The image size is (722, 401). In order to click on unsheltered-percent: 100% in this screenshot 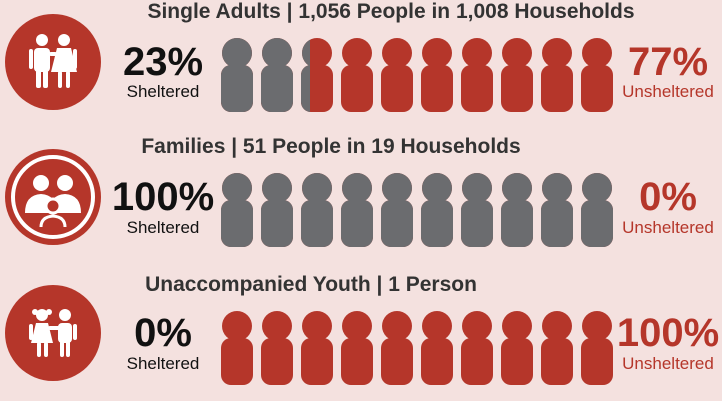, I will do `click(668, 333)`.